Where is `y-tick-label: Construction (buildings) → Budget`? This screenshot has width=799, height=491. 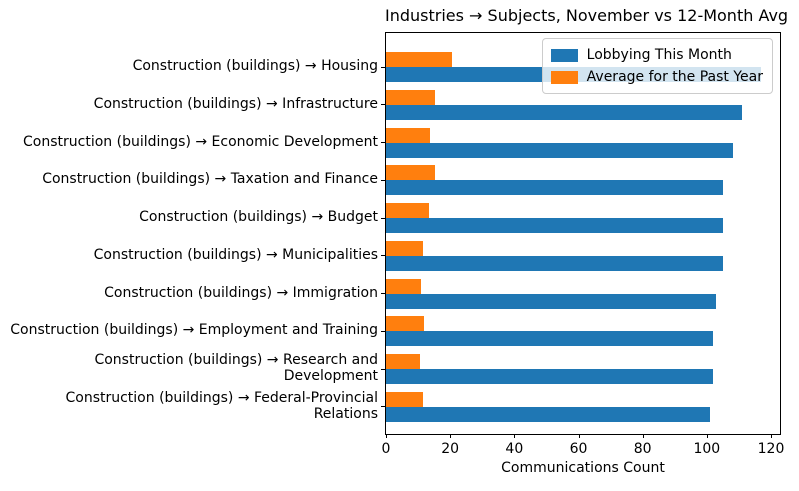
y-tick-label: Construction (buildings) → Budget is located at coordinates (258, 217).